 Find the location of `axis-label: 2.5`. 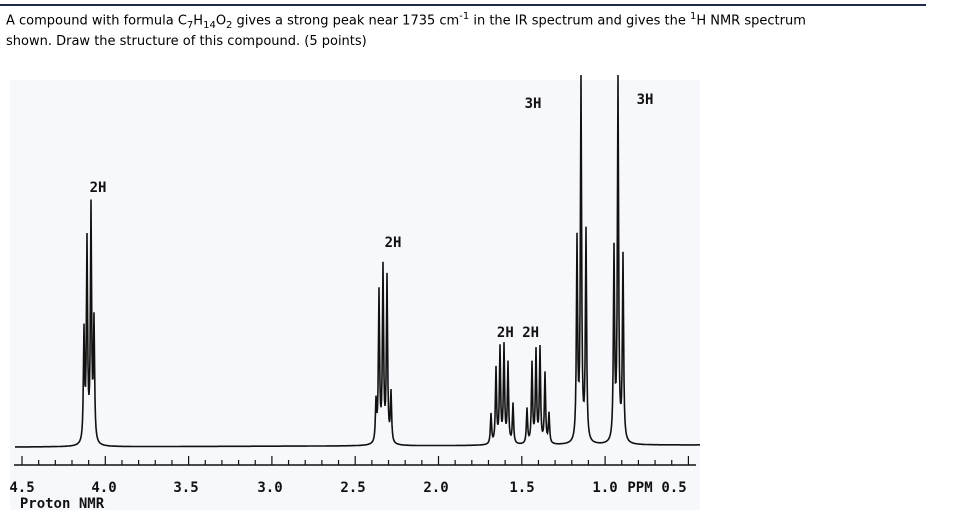

axis-label: 2.5 is located at coordinates (352, 488).